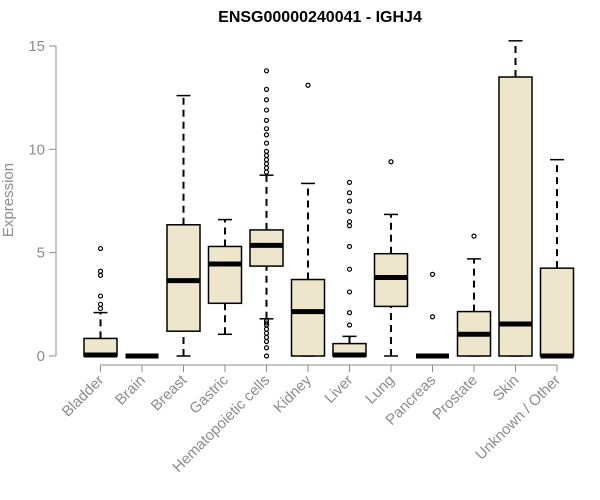 This screenshot has width=600, height=500. I want to click on x-tick-label: Brain, so click(130, 390).